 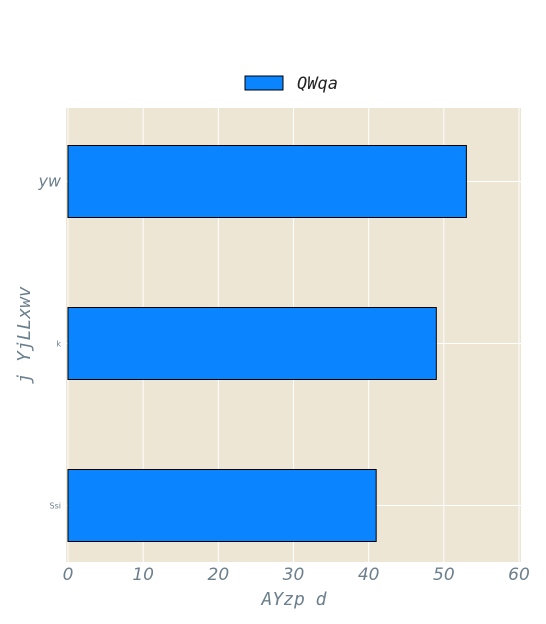 I want to click on y-tick-label: k, so click(x=58, y=344).